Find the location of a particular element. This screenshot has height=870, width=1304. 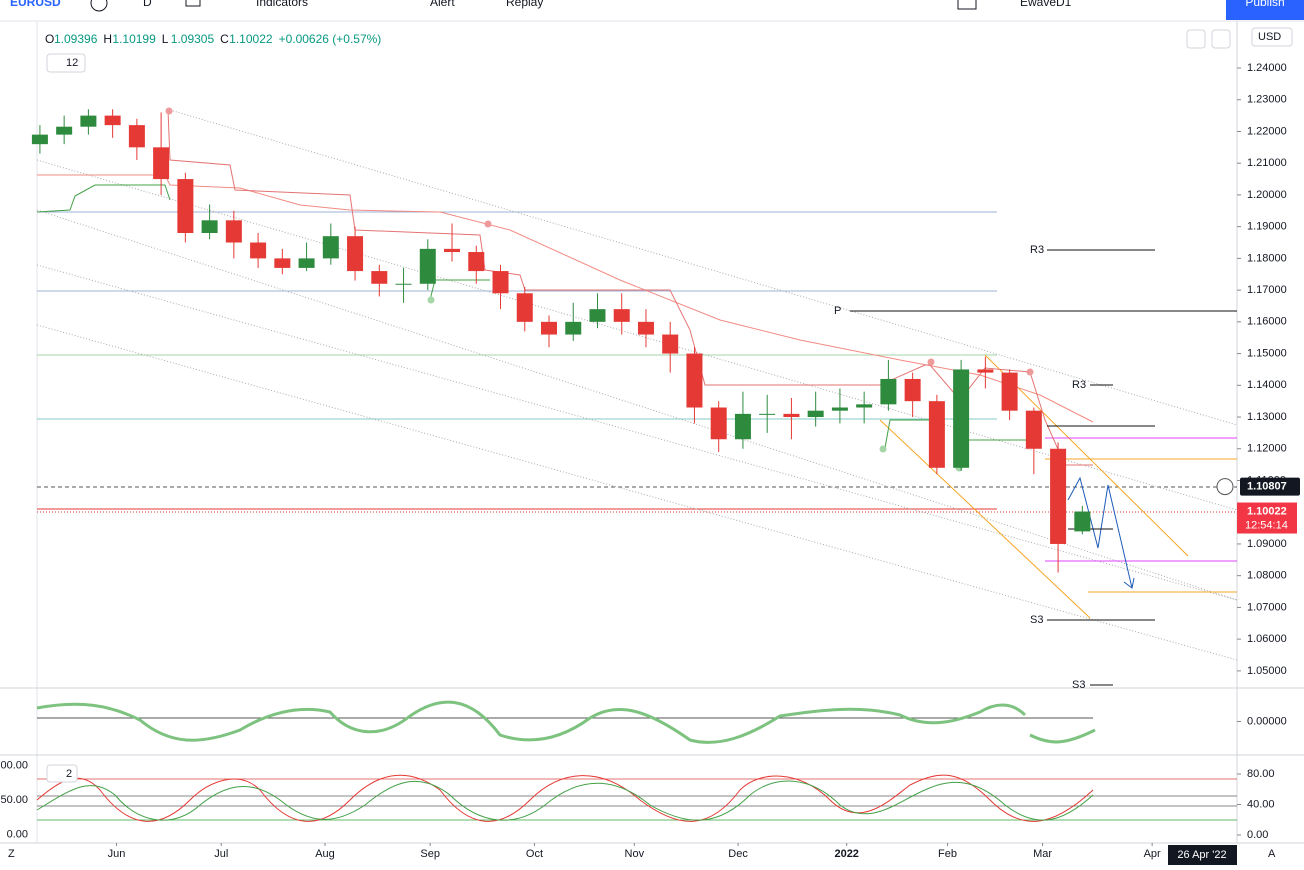

pane-y2-tick-label: 50.00 is located at coordinates (14, 800).